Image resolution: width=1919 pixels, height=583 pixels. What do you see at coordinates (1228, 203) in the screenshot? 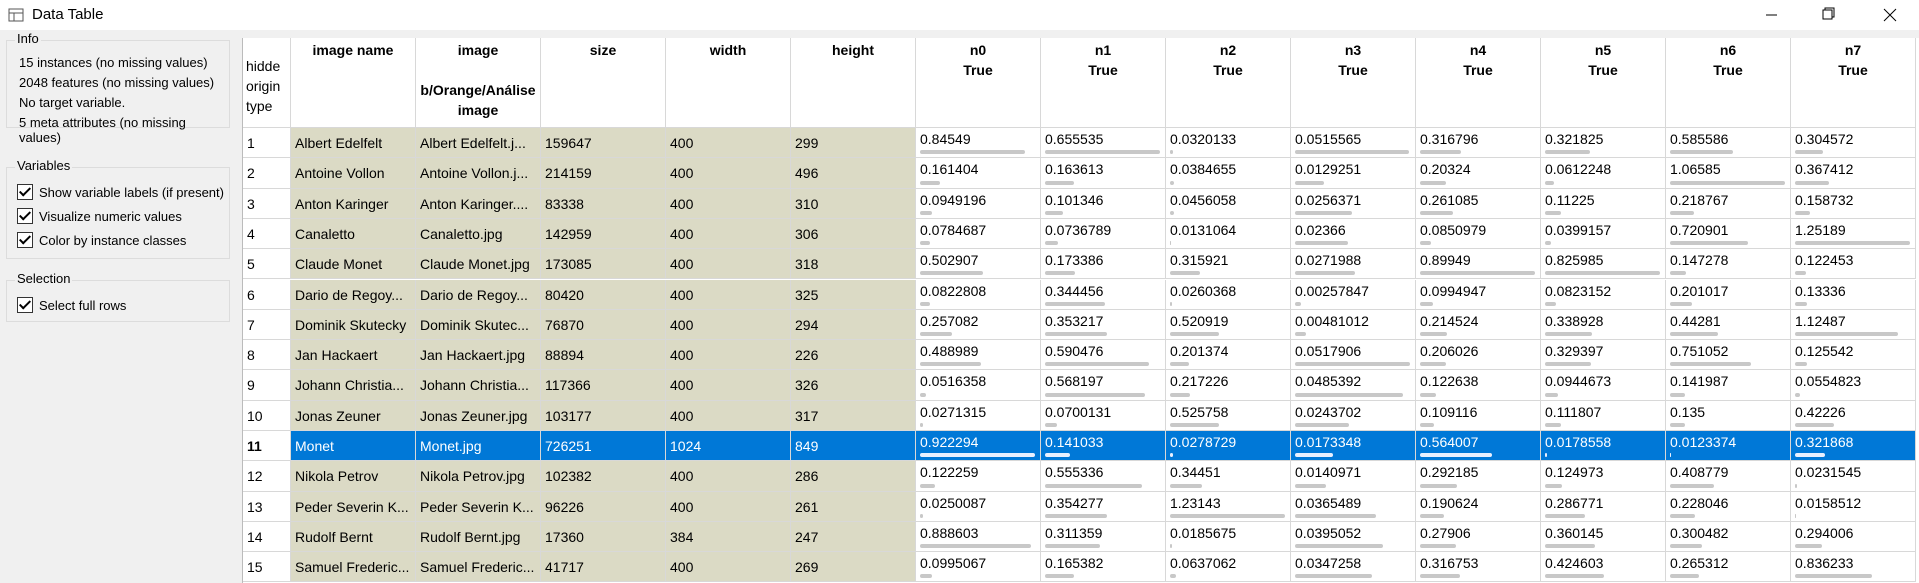
I see `table-cell: 0.0456058` at bounding box center [1228, 203].